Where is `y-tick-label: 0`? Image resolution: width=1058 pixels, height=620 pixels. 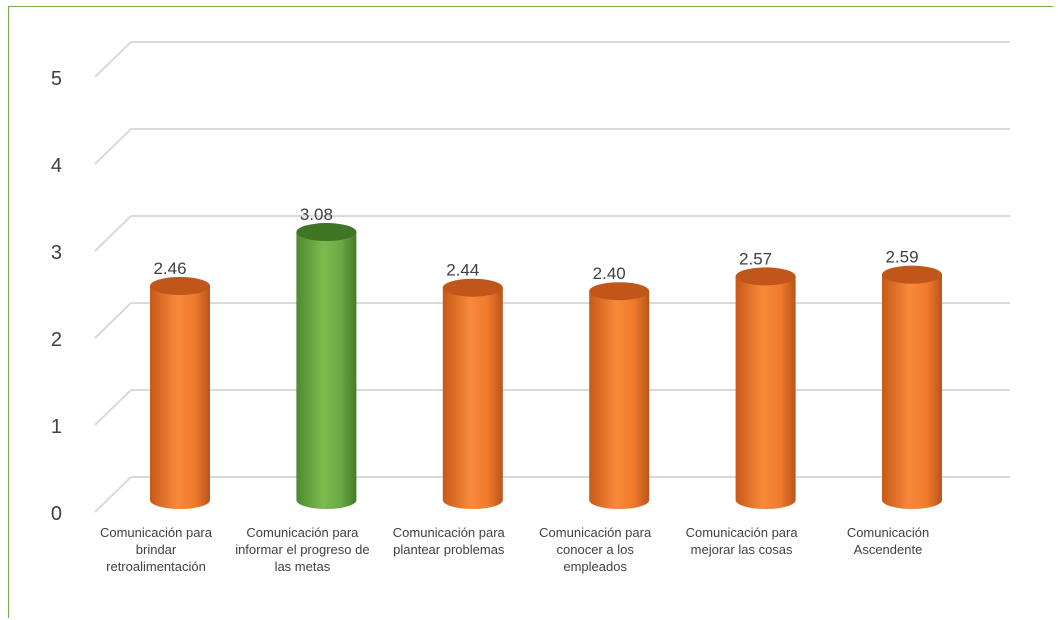 y-tick-label: 0 is located at coordinates (56, 514).